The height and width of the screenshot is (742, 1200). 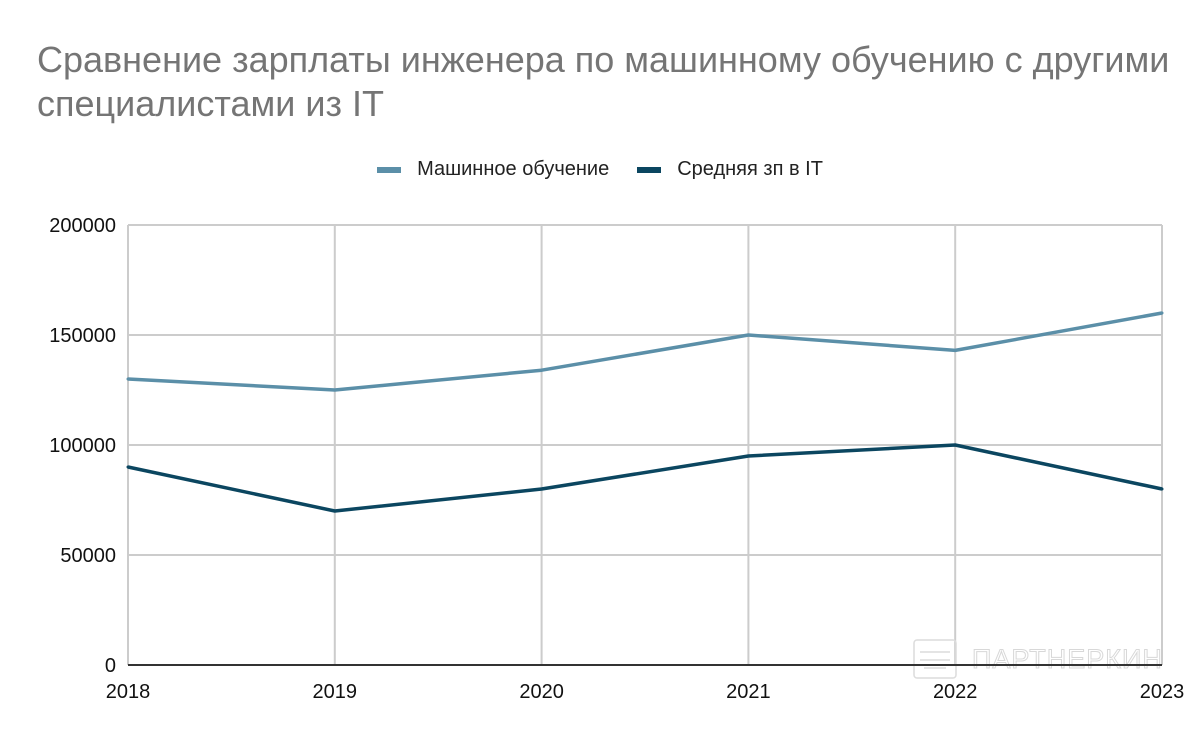 I want to click on y-tick-label: 100000, so click(x=82, y=446).